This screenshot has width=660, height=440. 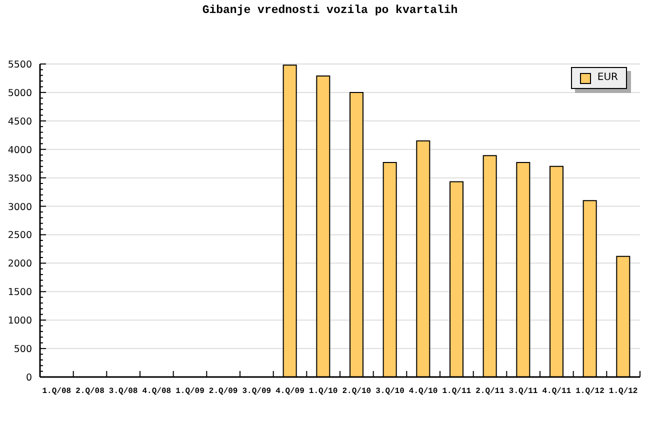 I want to click on x-tick-label: 3.Q/09, so click(x=257, y=391).